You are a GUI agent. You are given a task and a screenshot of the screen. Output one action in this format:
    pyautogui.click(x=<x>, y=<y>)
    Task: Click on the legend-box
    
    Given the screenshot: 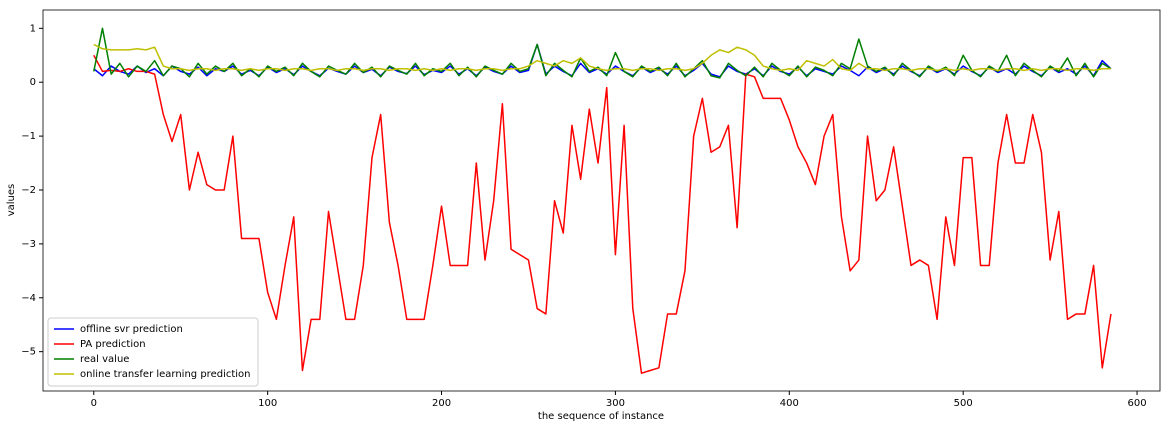 What is the action you would take?
    pyautogui.click(x=153, y=352)
    